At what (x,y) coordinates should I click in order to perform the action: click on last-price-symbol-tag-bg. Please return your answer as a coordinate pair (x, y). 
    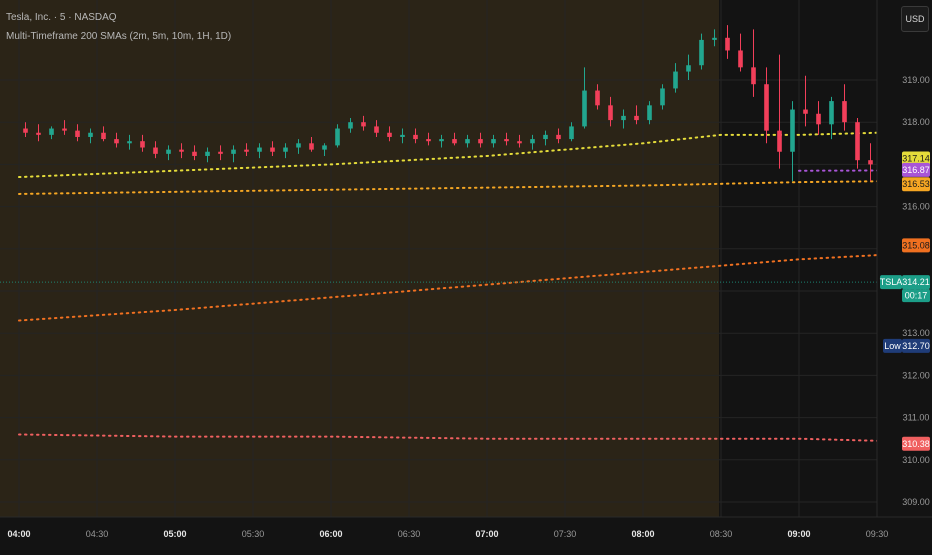
    Looking at the image, I should click on (891, 282).